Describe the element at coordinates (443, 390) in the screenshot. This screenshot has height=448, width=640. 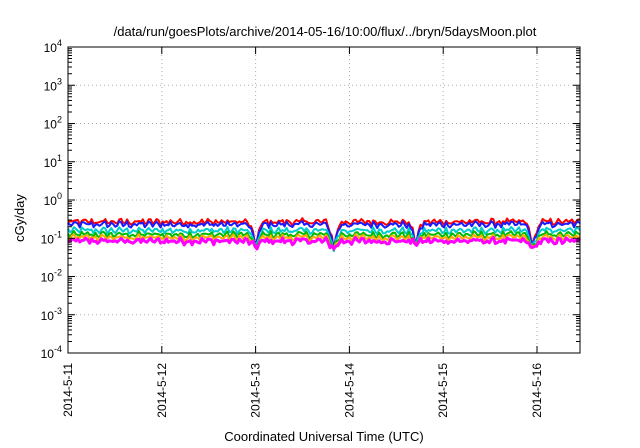
I see `x-tick-label: 2014-5-15` at that location.